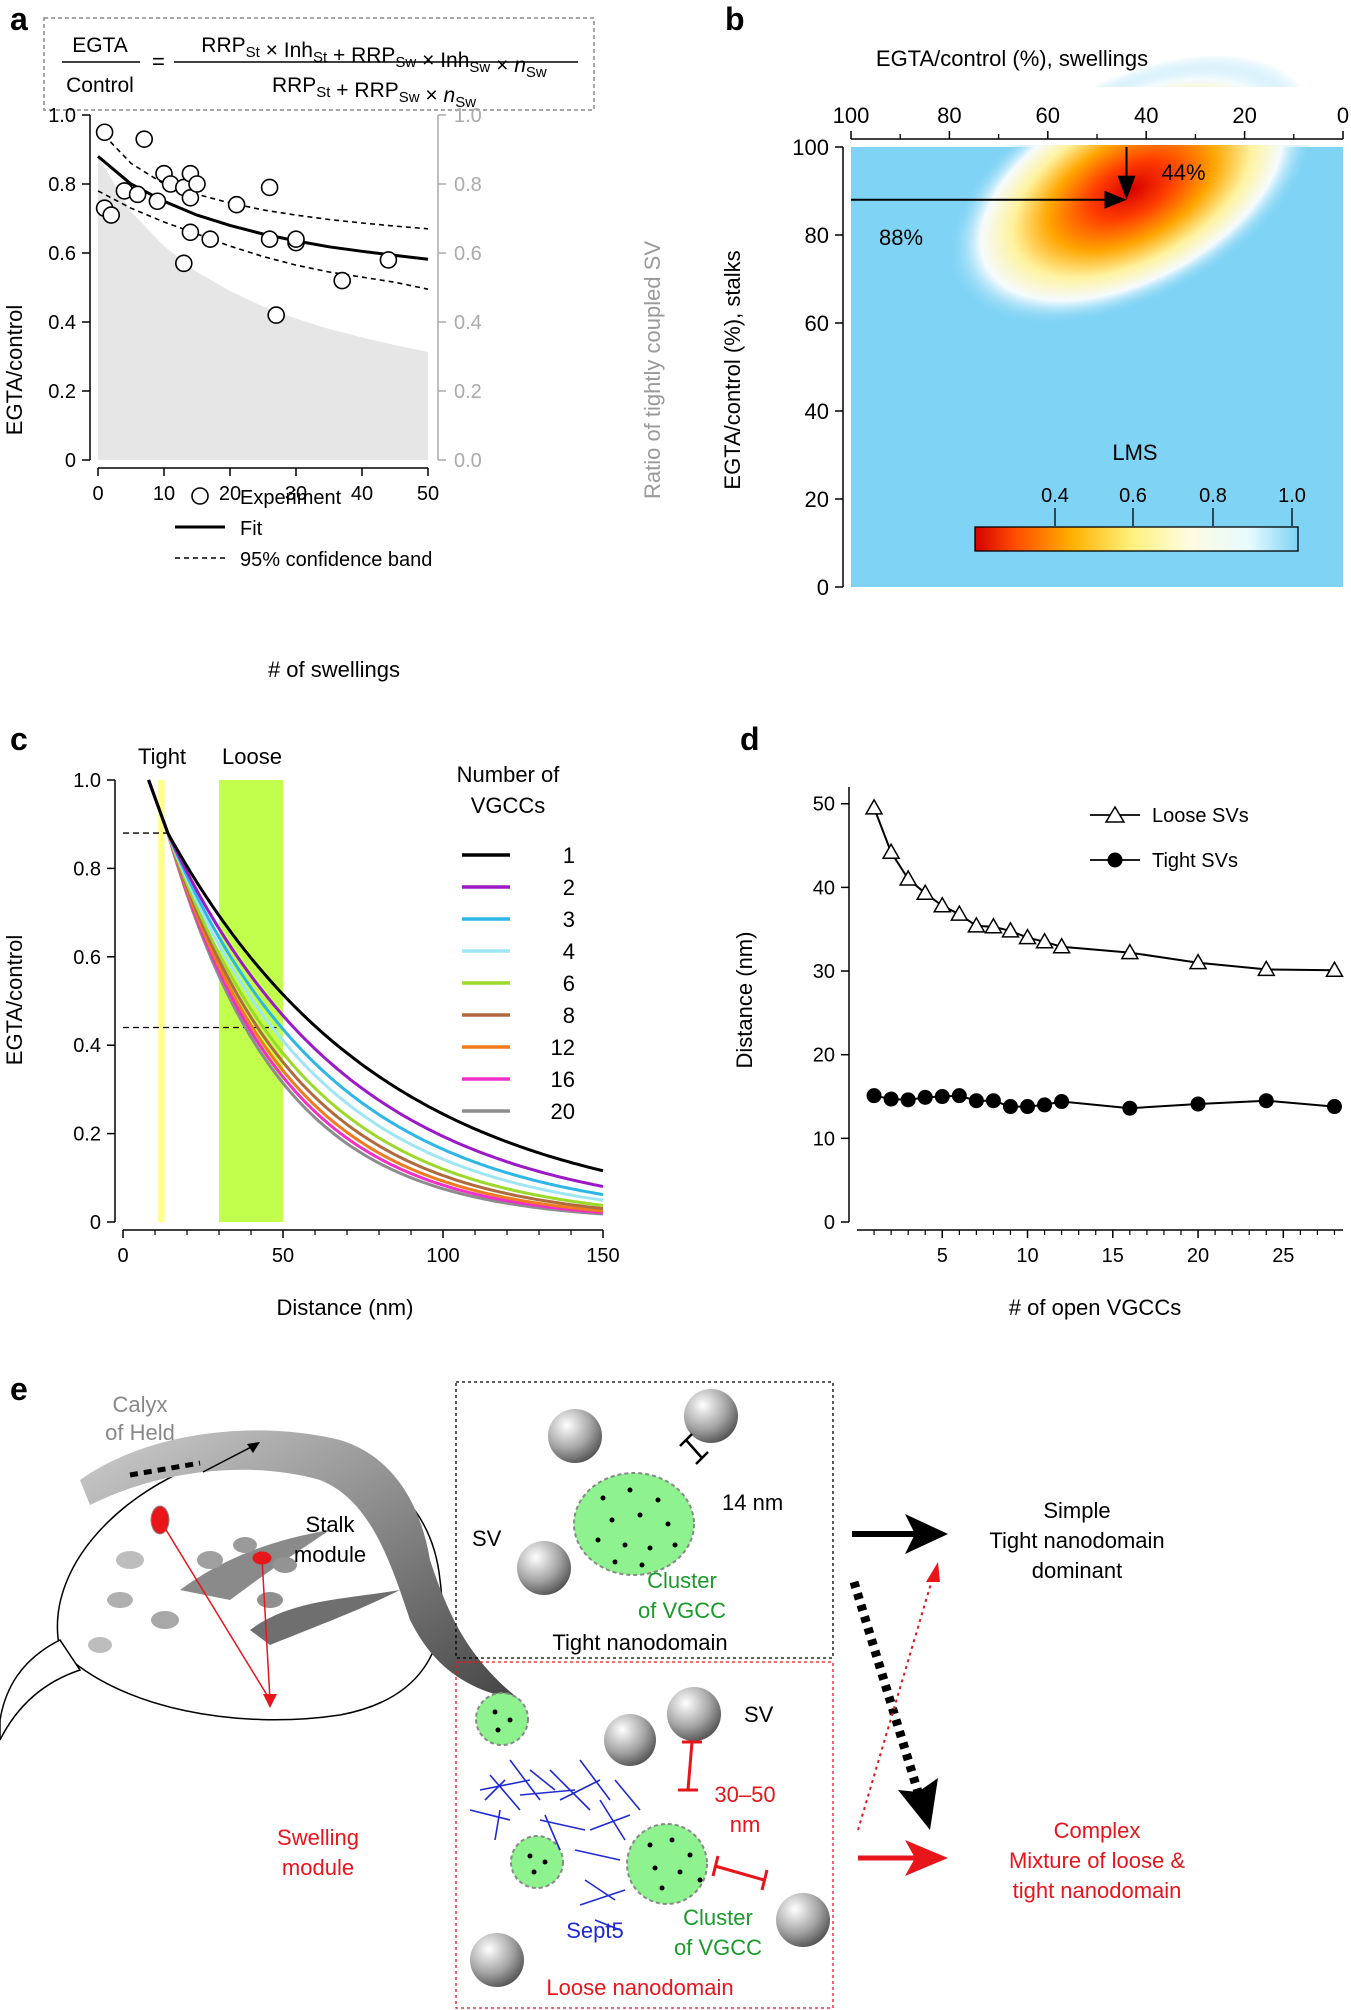  What do you see at coordinates (283, 1256) in the screenshot?
I see `x-tick-label: 50` at bounding box center [283, 1256].